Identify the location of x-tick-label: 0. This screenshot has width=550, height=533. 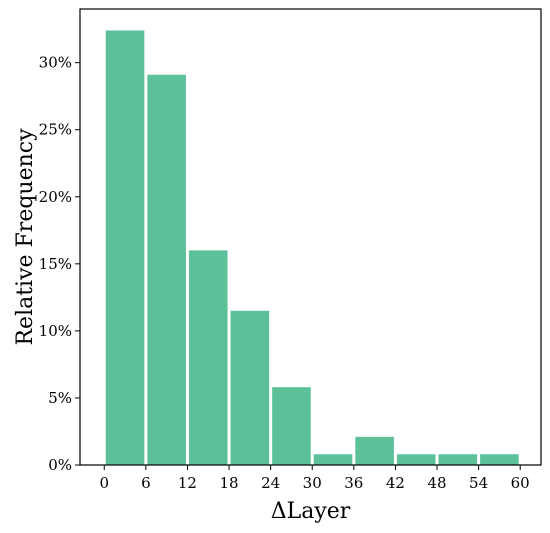
(104, 483).